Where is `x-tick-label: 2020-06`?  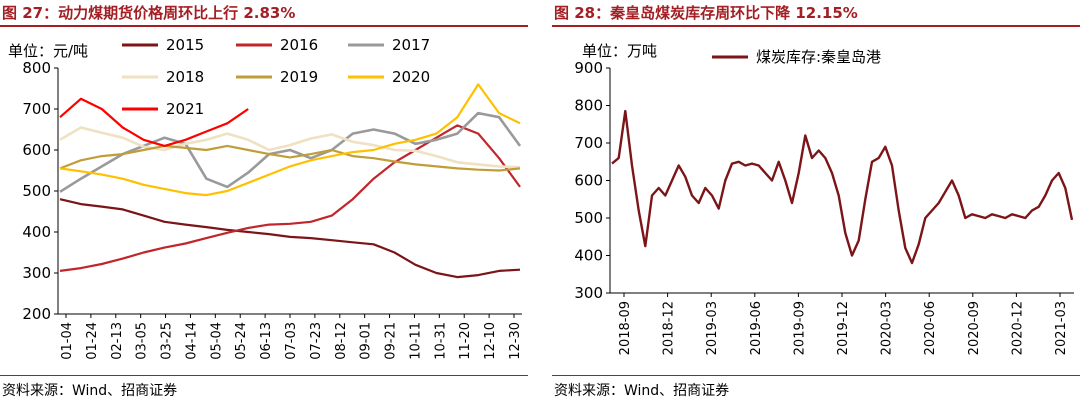 x-tick-label: 2020-06 is located at coordinates (930, 328).